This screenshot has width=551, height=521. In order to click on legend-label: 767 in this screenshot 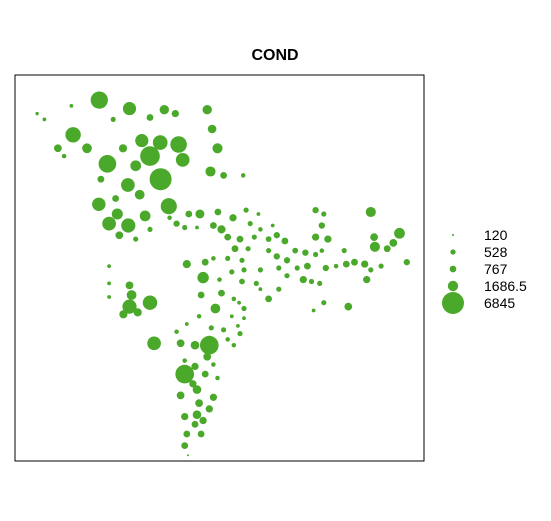, I will do `click(496, 269)`.